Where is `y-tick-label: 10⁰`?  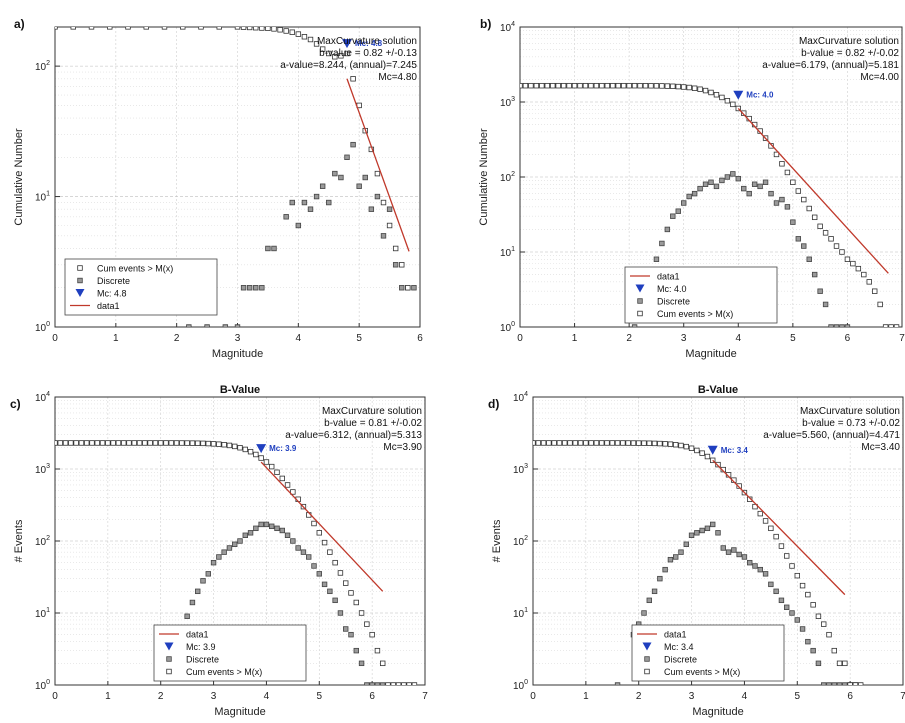
y-tick-label: 10⁰ is located at coordinates (507, 327).